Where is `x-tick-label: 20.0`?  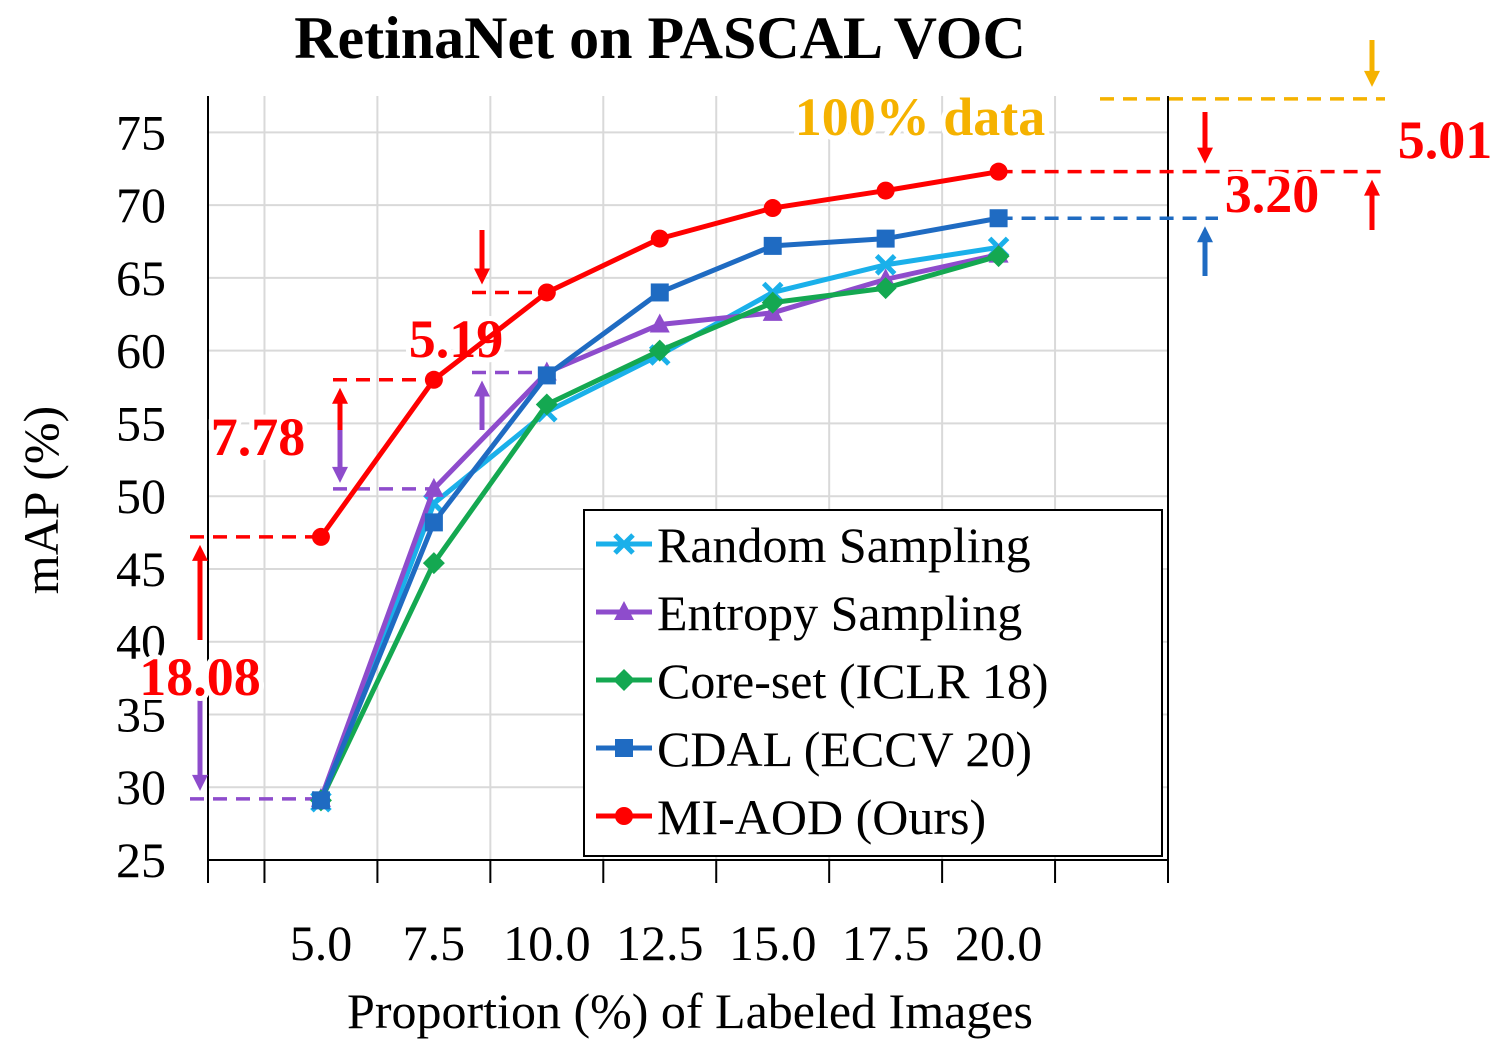
x-tick-label: 20.0 is located at coordinates (999, 943).